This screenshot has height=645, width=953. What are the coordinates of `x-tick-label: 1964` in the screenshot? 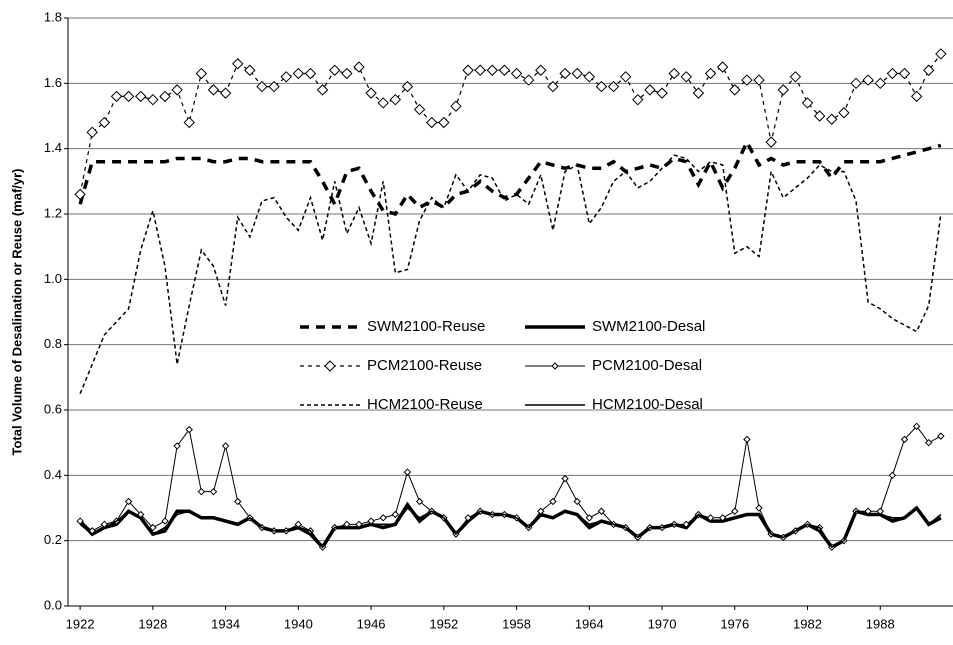 It's located at (589, 623).